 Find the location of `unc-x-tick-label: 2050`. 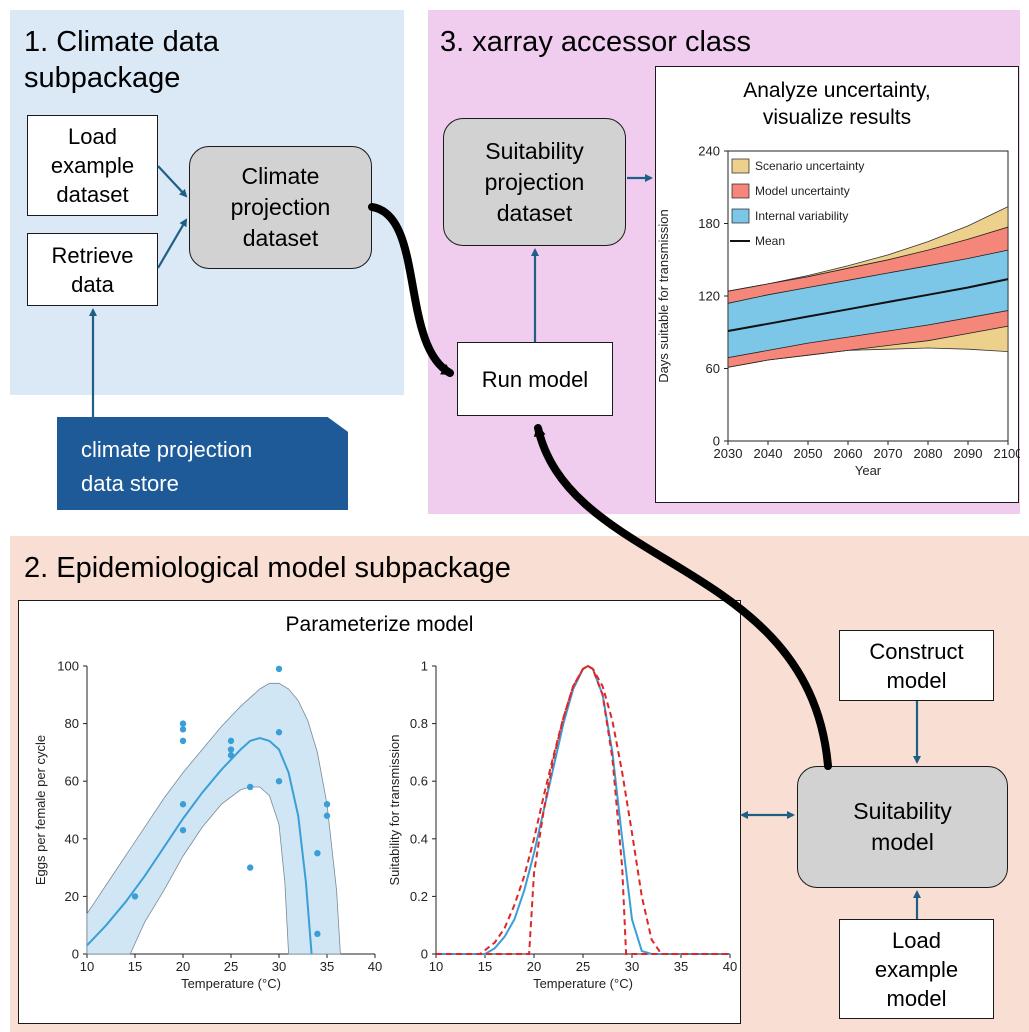

unc-x-tick-label: 2050 is located at coordinates (808, 453).